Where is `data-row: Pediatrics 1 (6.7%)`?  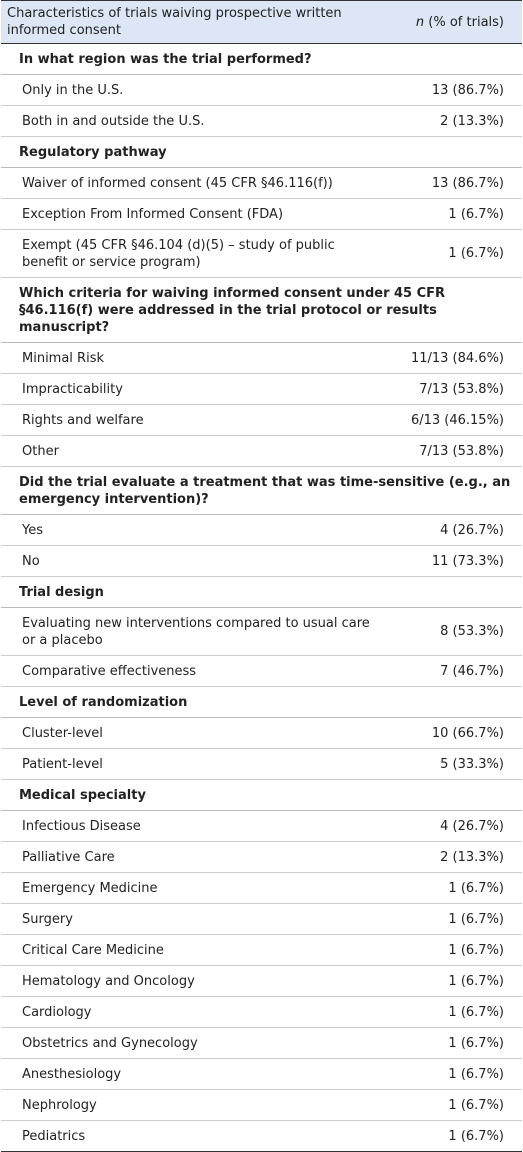
data-row: Pediatrics 1 (6.7%) is located at coordinates (261, 1136).